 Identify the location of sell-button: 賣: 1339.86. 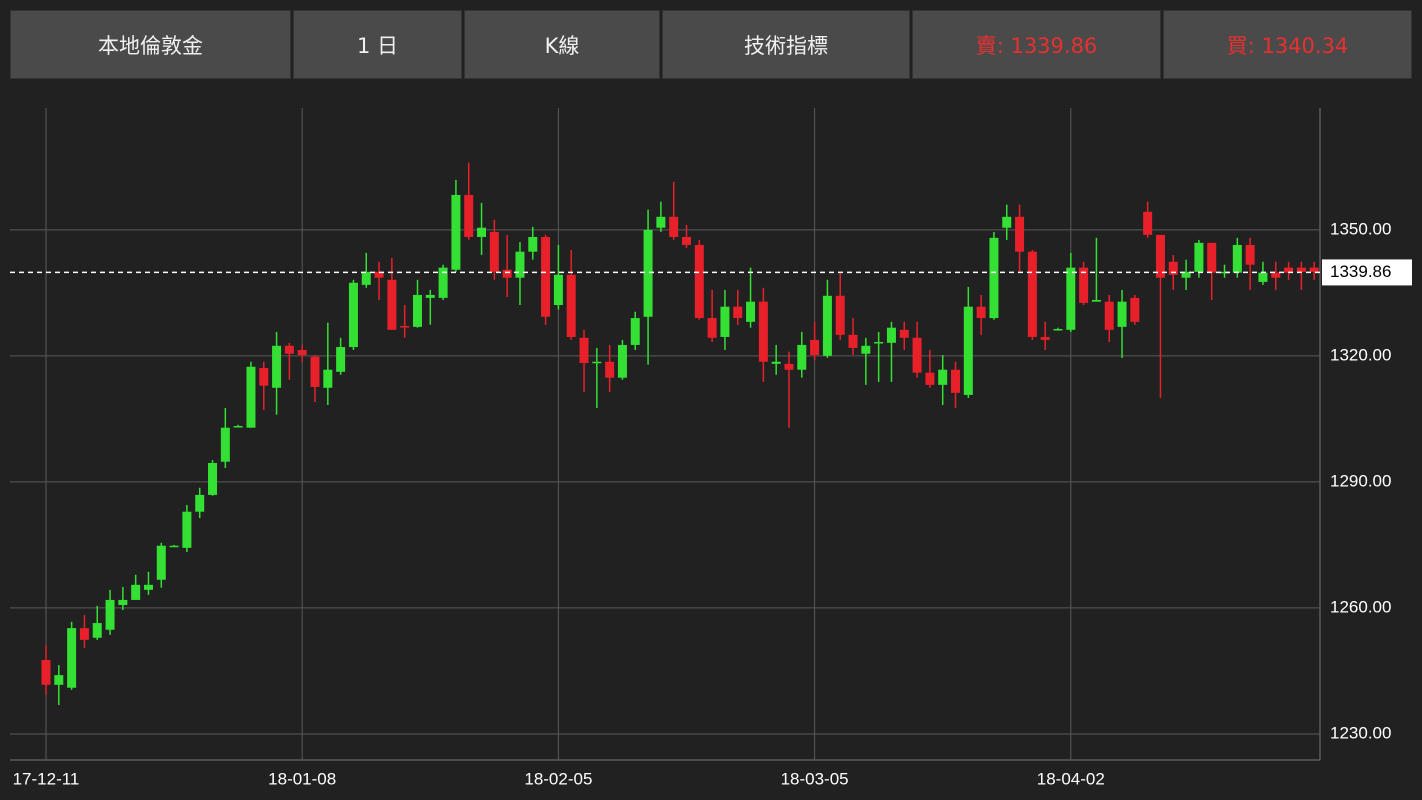
(1036, 44).